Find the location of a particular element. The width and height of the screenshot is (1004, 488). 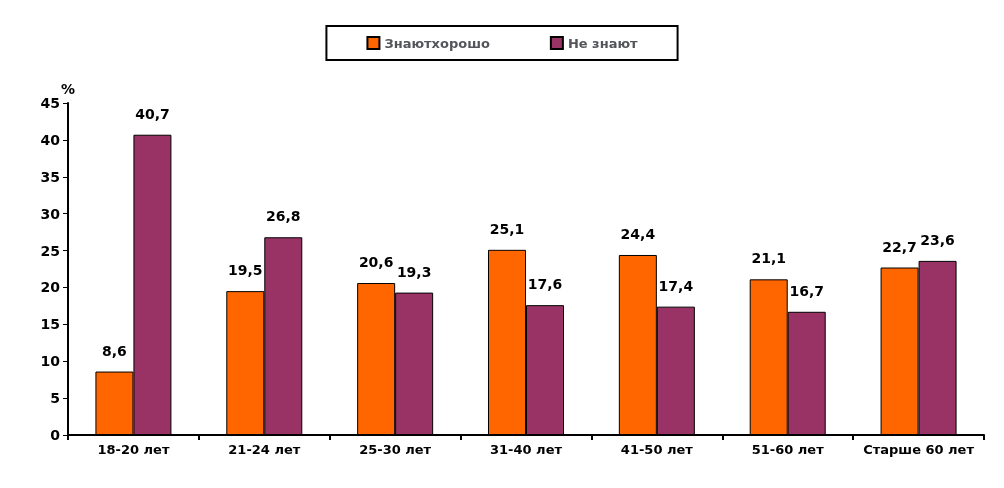

data-label: 19,3 is located at coordinates (414, 271).